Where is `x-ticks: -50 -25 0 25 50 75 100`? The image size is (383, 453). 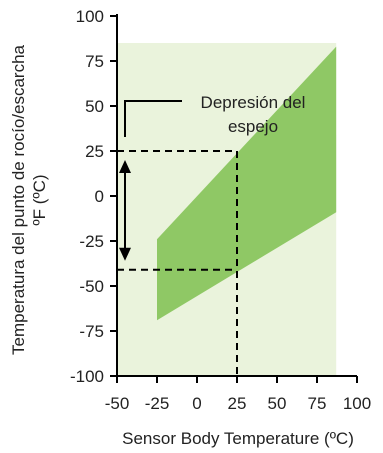 x-ticks: -50 -25 0 25 50 75 100 is located at coordinates (238, 394).